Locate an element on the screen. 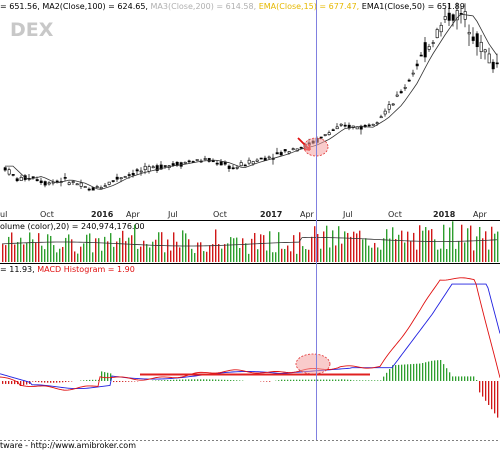 The image size is (500, 450). volume-legend: olume (color),20) = 240,974,176.00 is located at coordinates (72, 226).